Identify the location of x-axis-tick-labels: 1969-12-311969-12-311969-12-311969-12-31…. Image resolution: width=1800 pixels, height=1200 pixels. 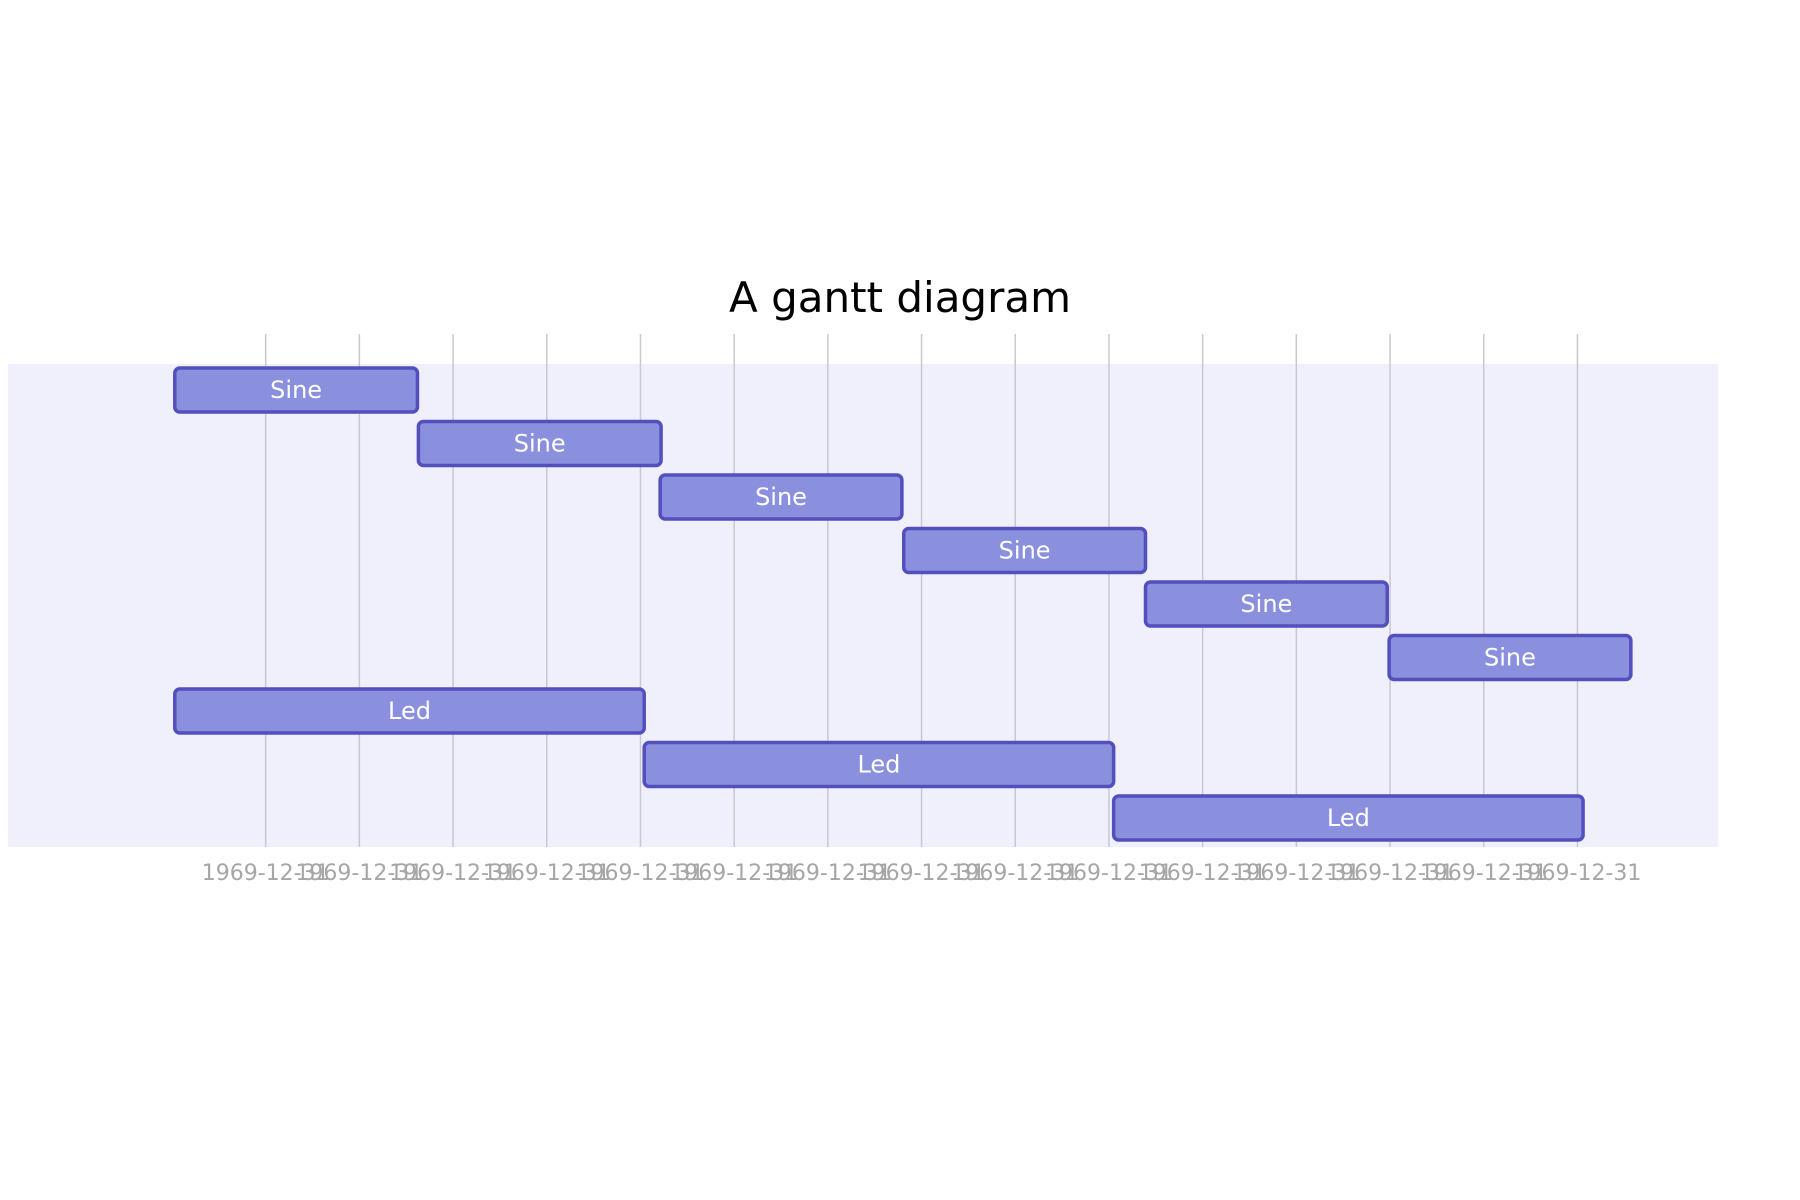
(922, 873).